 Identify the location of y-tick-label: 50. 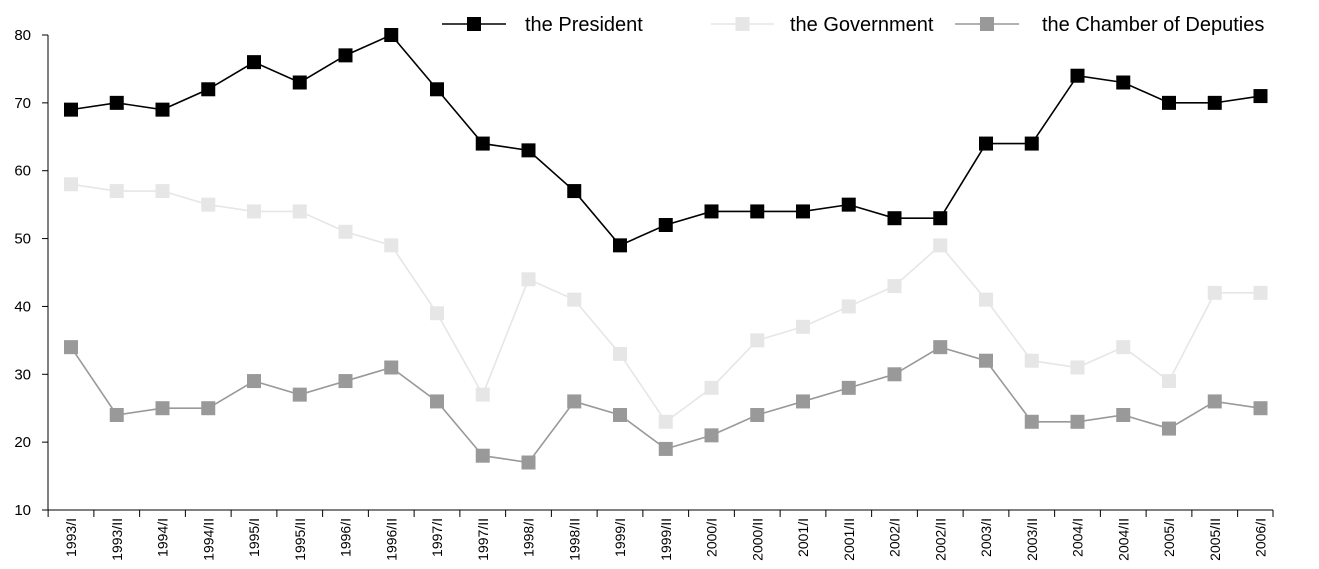
(22, 239).